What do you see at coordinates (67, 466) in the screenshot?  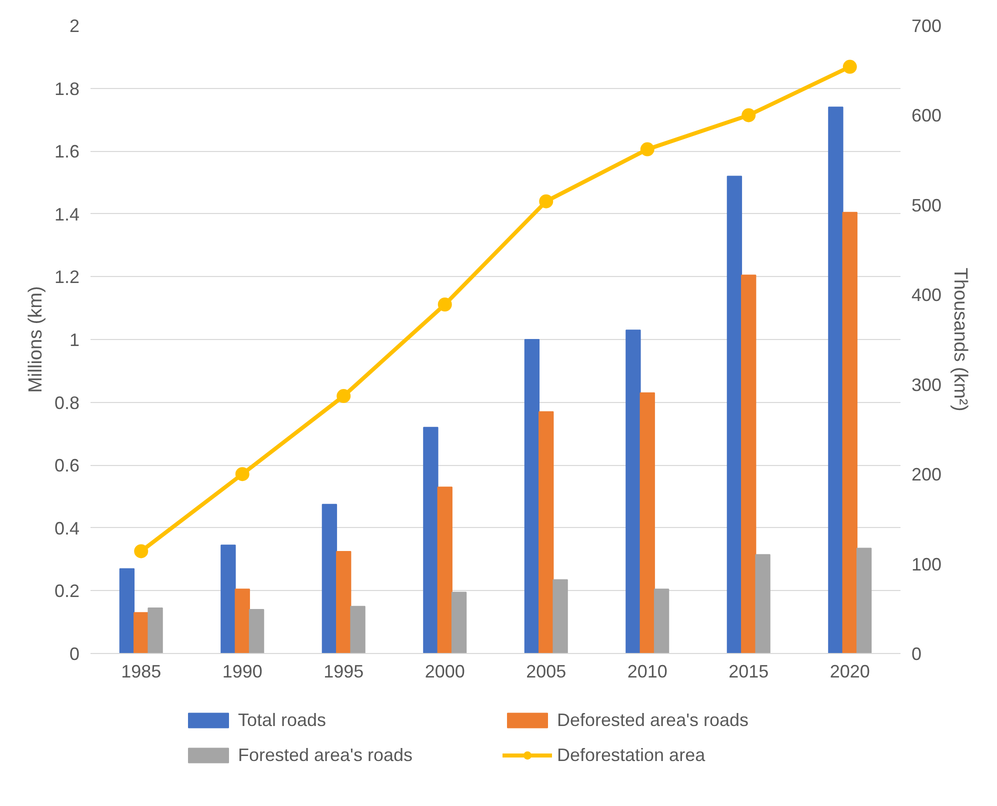 I see `y-tick-label: 0.6` at bounding box center [67, 466].